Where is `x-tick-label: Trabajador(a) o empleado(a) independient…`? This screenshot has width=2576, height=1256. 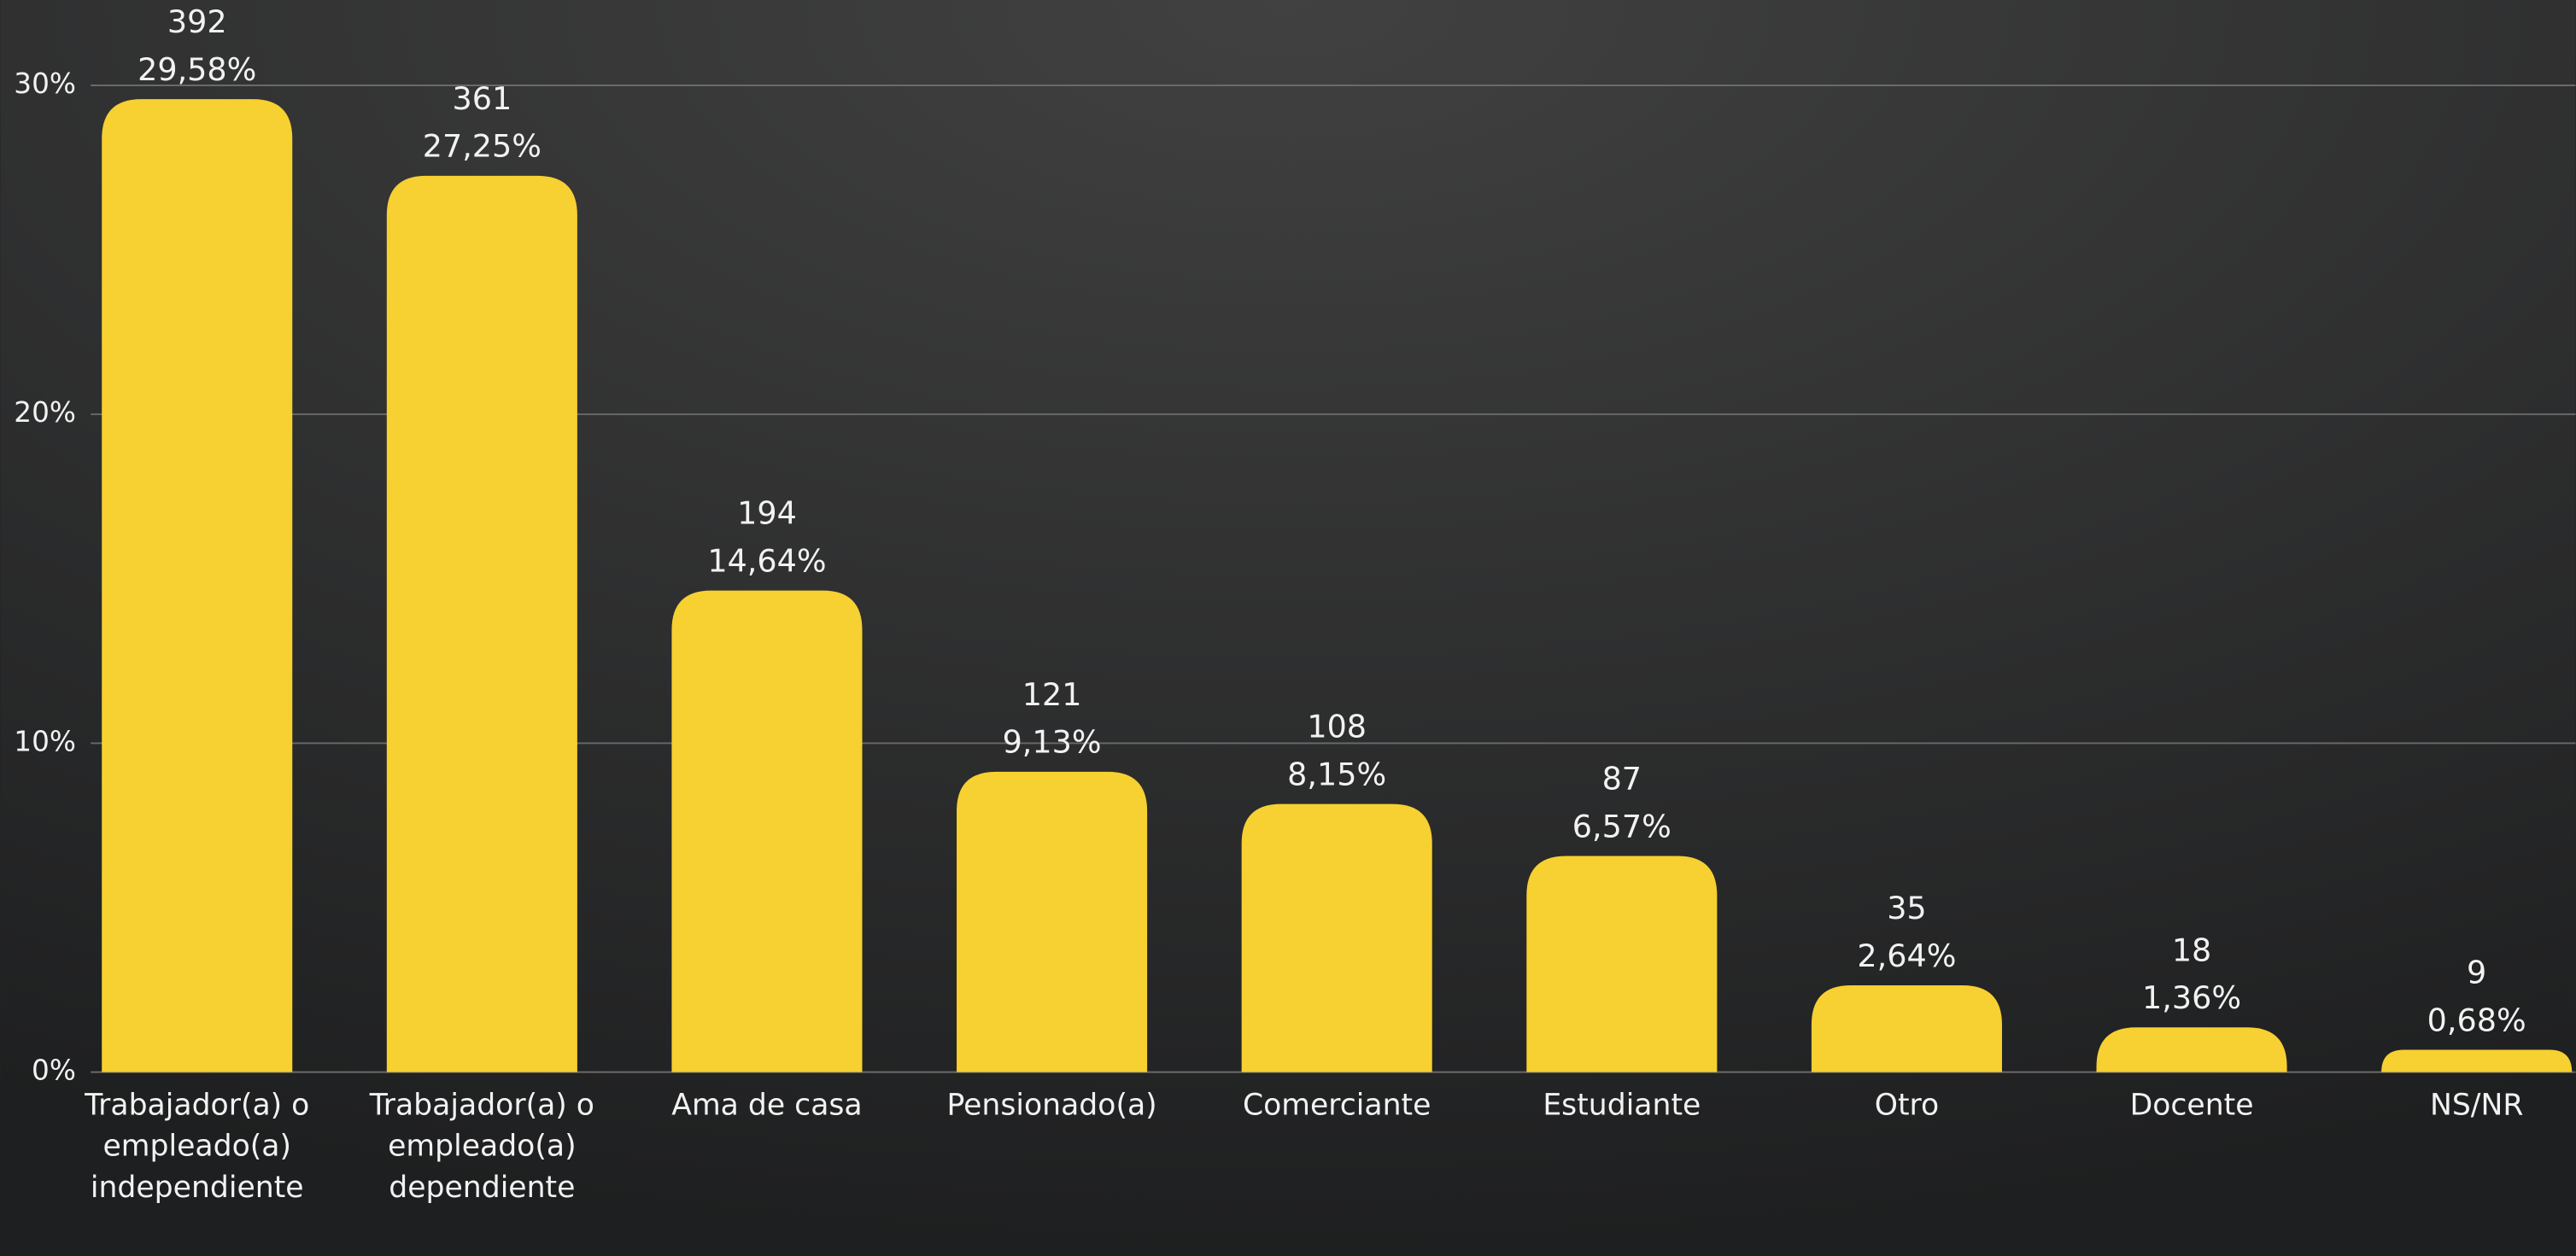
x-tick-label: Trabajador(a) o empleado(a) independient… is located at coordinates (197, 1147).